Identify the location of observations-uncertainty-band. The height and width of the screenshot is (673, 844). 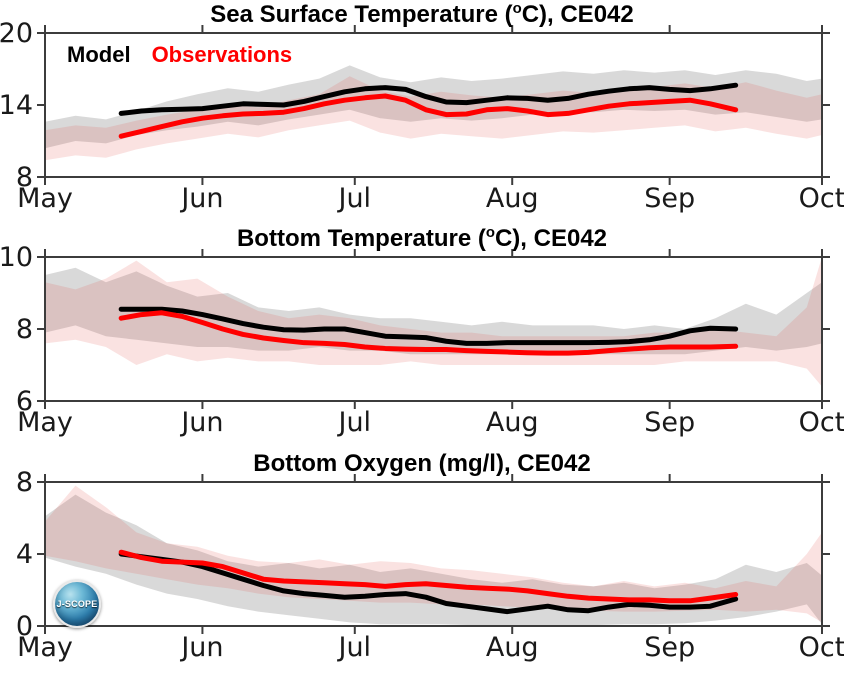
(433, 118).